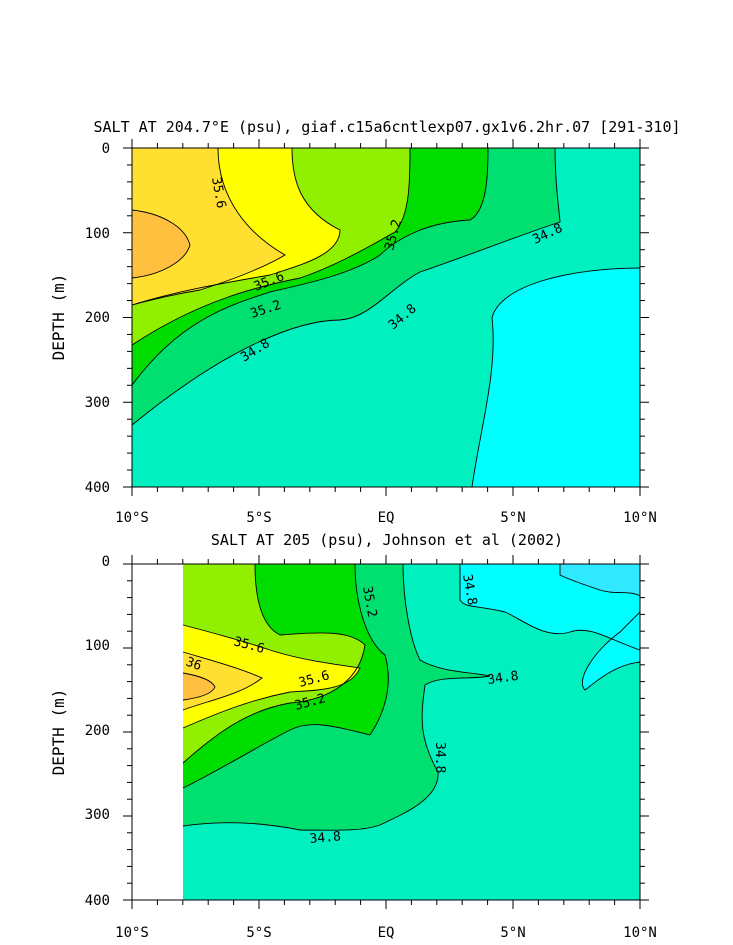  What do you see at coordinates (550, 627) in the screenshot?
I see `bottom-band-lt-34.8` at bounding box center [550, 627].